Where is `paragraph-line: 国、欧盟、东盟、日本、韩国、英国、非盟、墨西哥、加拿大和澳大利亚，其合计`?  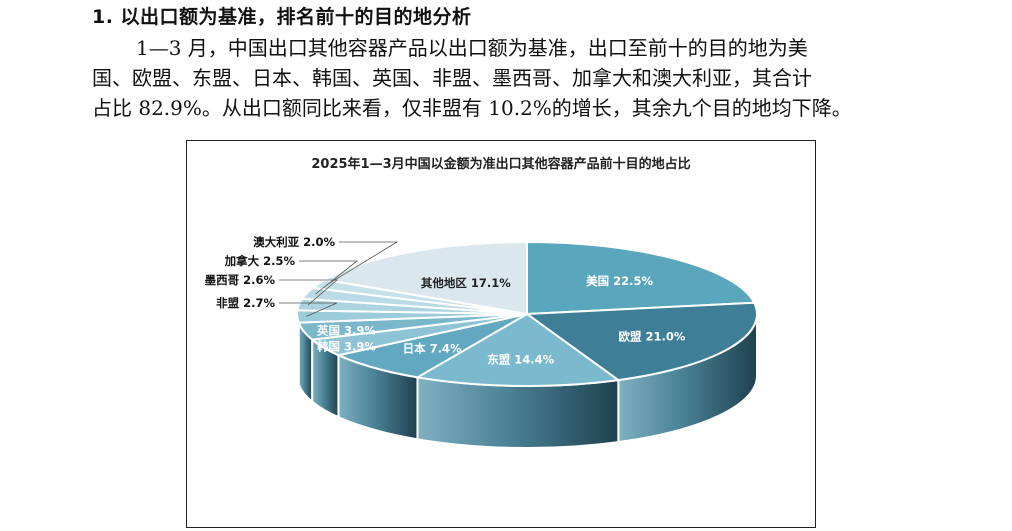
paragraph-line: 国、欧盟、东盟、日本、韩国、英国、非盟、墨西哥、加拿大和澳大利亚，其合计 is located at coordinates (452, 78).